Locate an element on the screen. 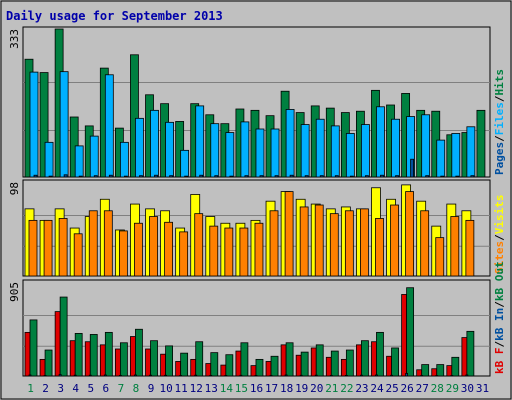 The width and height of the screenshot is (512, 400). x-tick-label: 12 is located at coordinates (196, 388).